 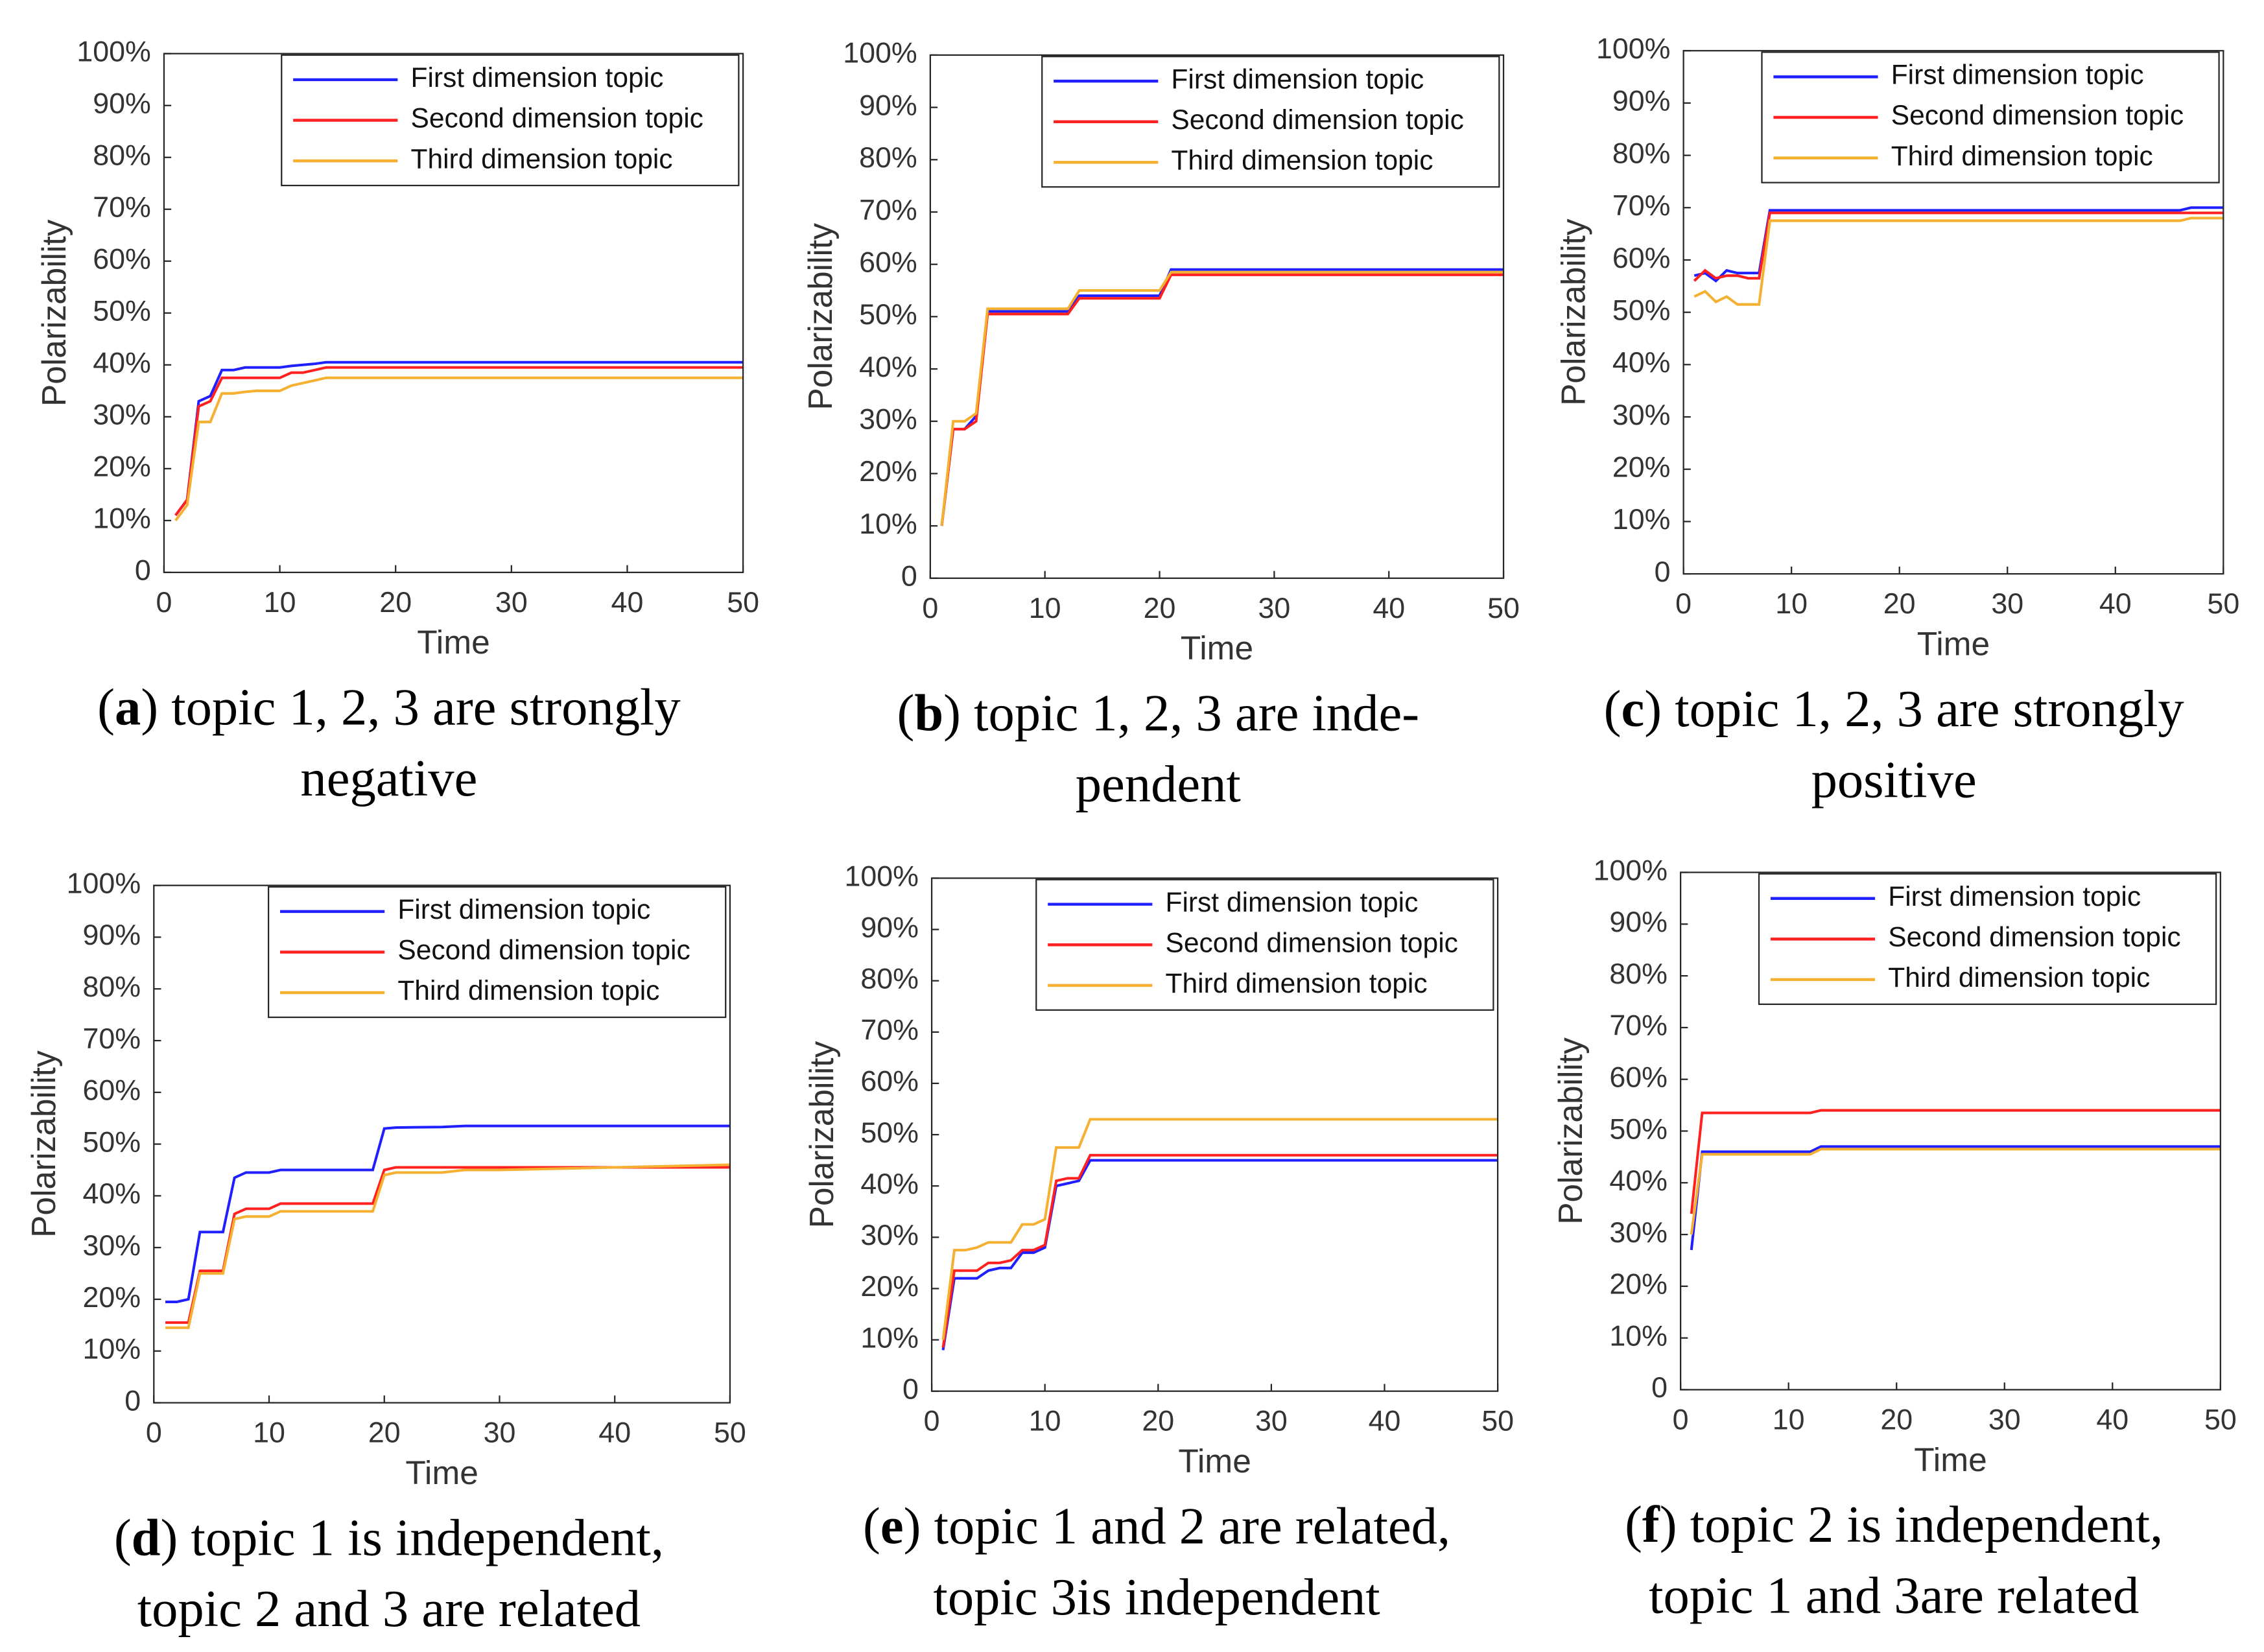 I want to click on caption-part: topic 3is independent, so click(x=1157, y=1598).